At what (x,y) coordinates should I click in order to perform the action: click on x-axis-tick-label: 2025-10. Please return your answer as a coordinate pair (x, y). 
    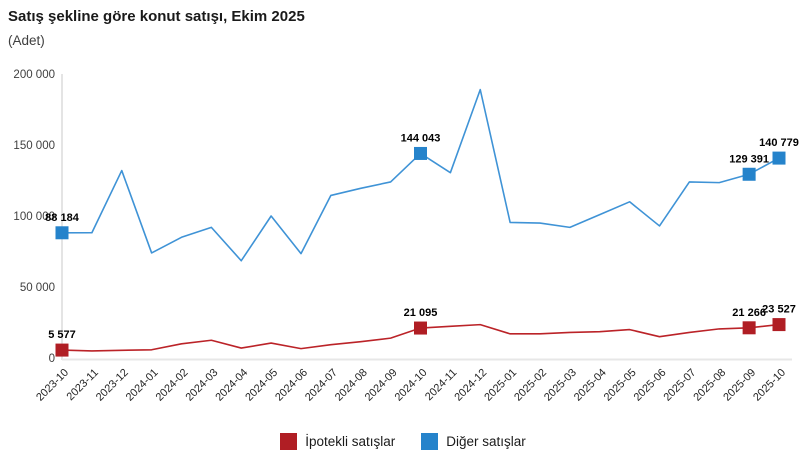
    Looking at the image, I should click on (769, 385).